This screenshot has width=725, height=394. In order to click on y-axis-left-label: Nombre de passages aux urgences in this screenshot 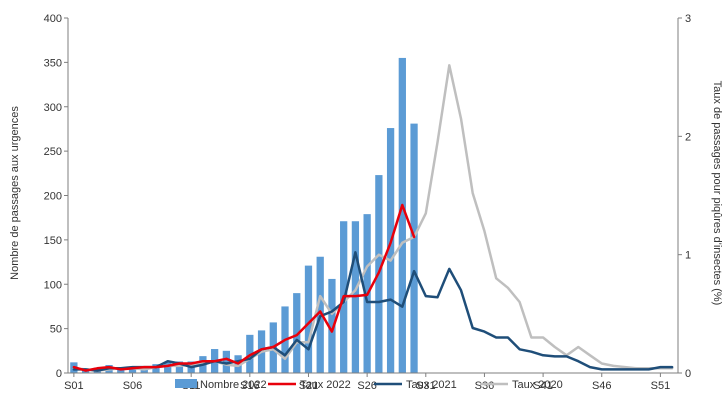, I will do `click(15, 193)`.